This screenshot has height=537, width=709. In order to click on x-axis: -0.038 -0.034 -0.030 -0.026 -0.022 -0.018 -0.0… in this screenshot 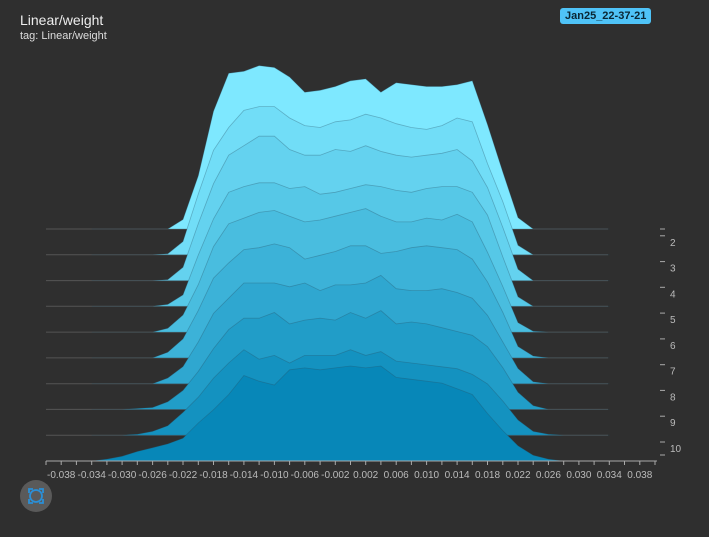, I will do `click(351, 470)`.